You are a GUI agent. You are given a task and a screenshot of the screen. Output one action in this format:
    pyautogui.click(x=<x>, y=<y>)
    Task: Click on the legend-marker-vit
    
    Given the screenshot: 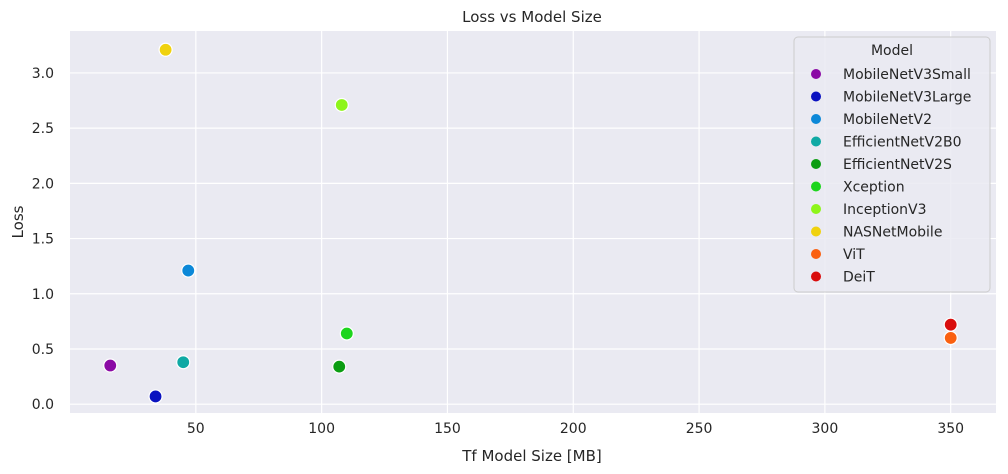 What is the action you would take?
    pyautogui.click(x=816, y=254)
    